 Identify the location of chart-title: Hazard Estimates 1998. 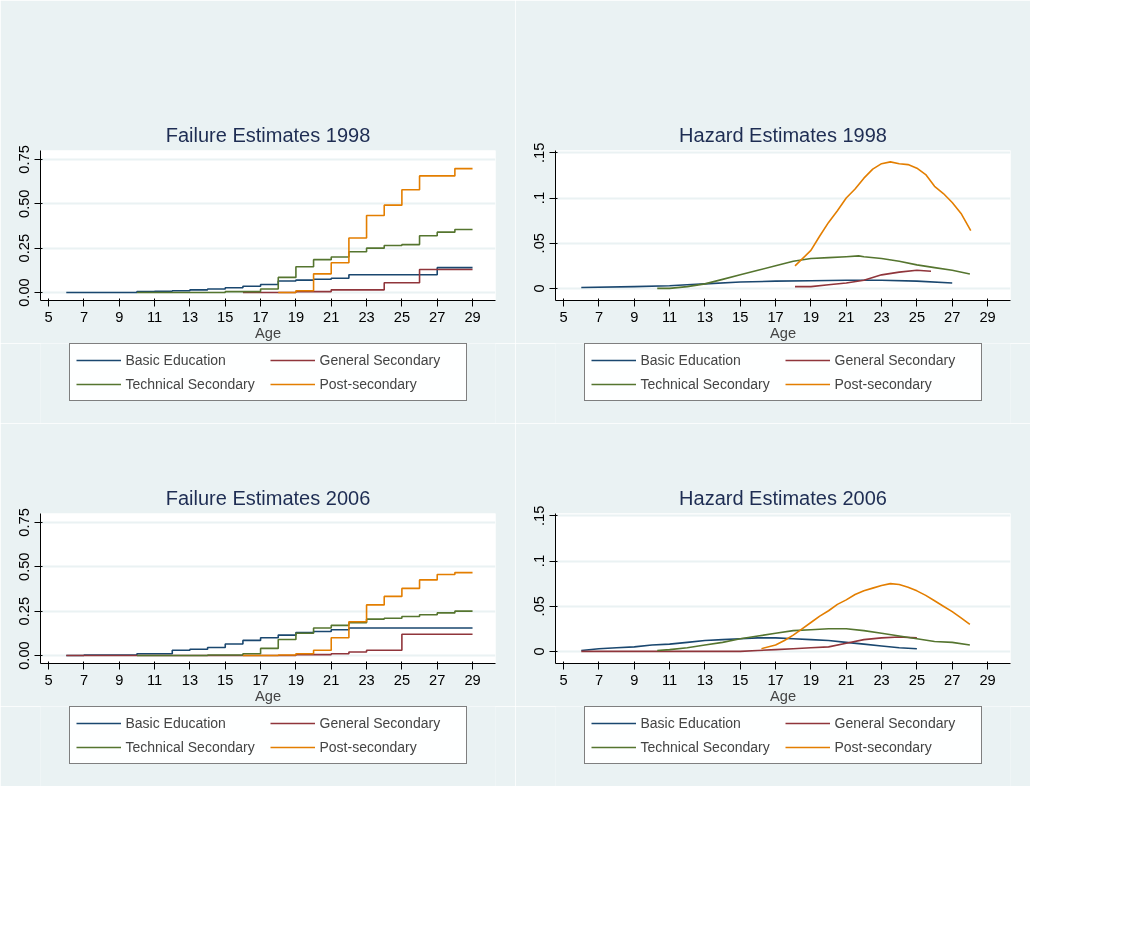
(783, 134).